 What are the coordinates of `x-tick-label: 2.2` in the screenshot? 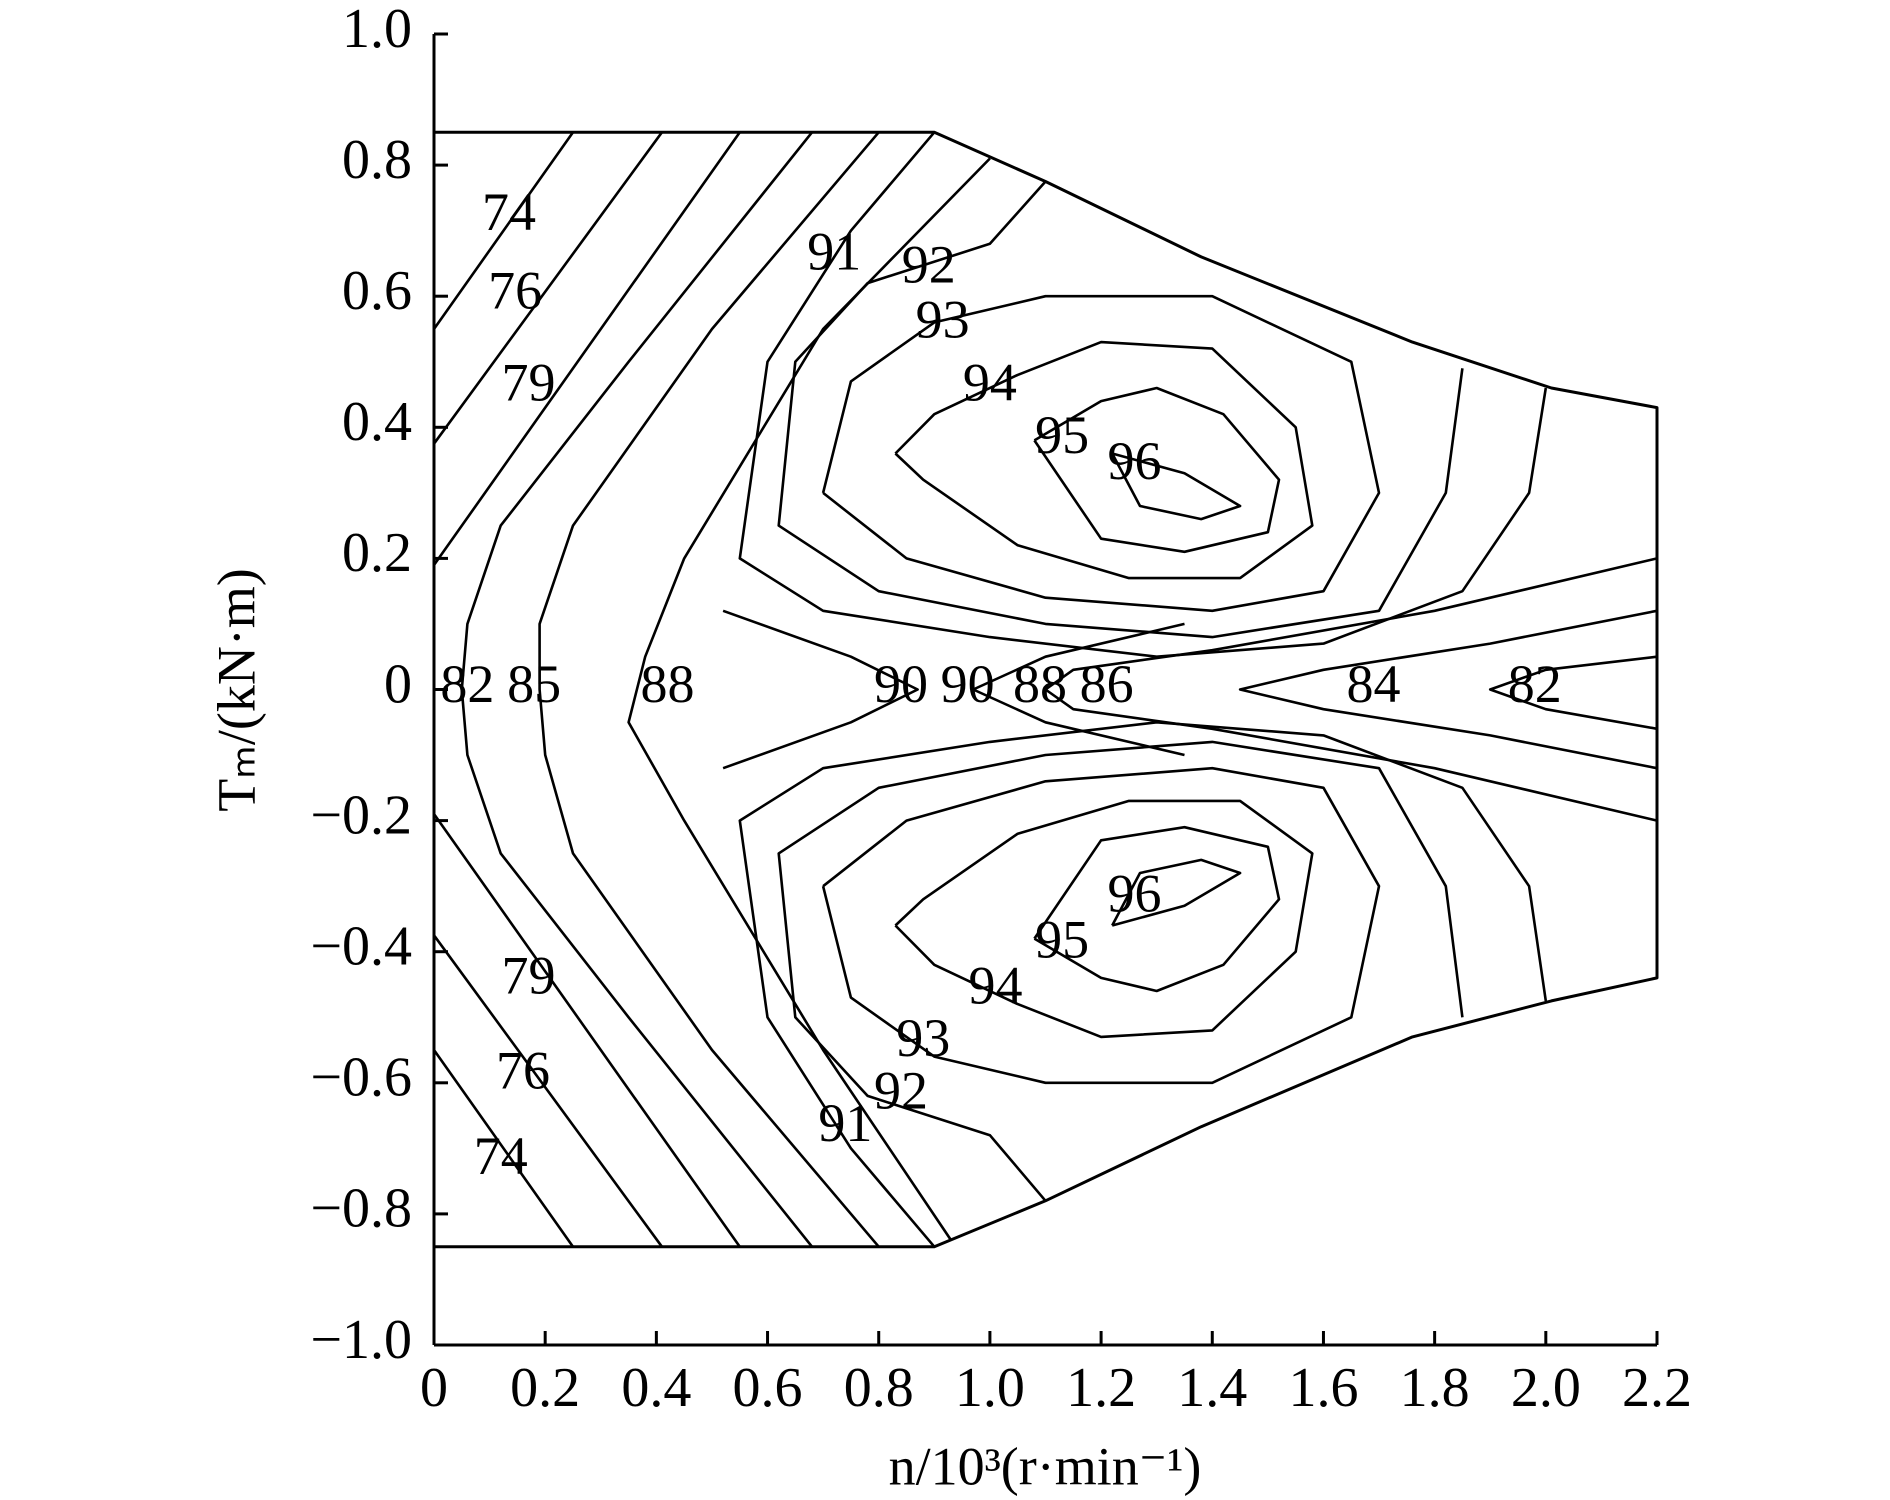 It's located at (1657, 1388).